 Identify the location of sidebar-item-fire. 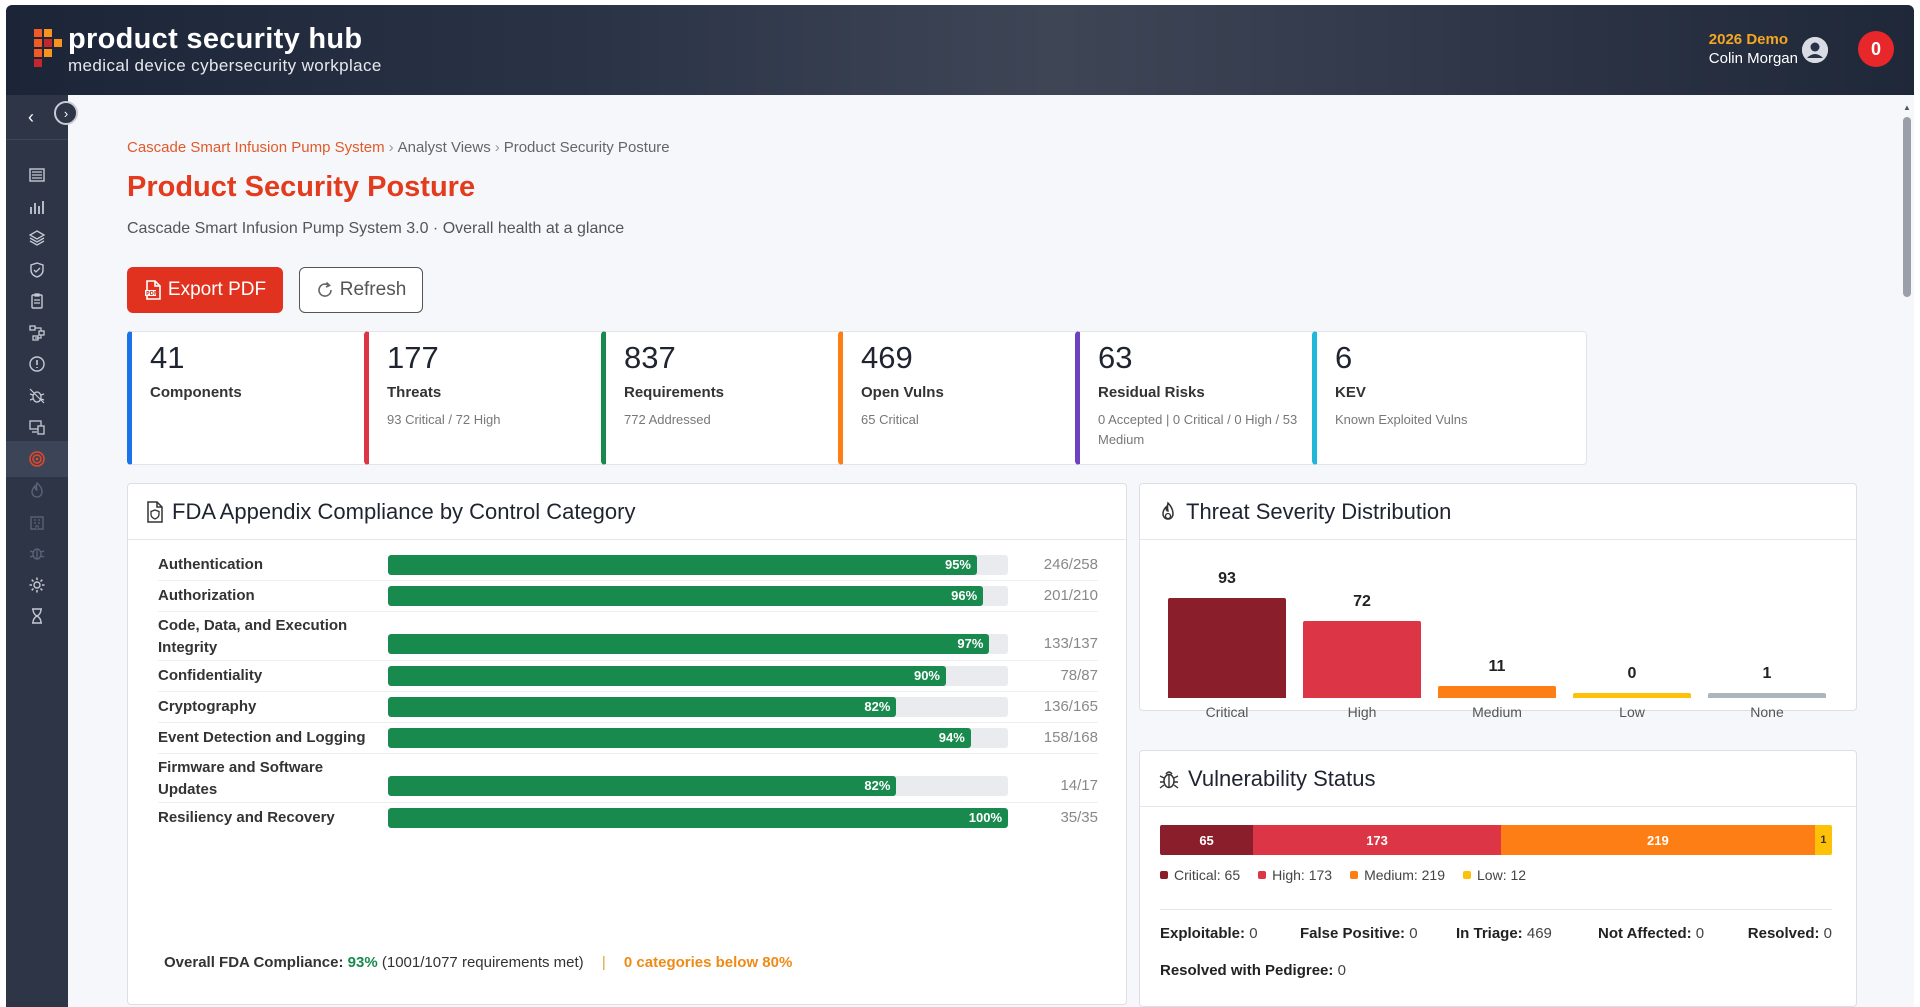
(37, 490).